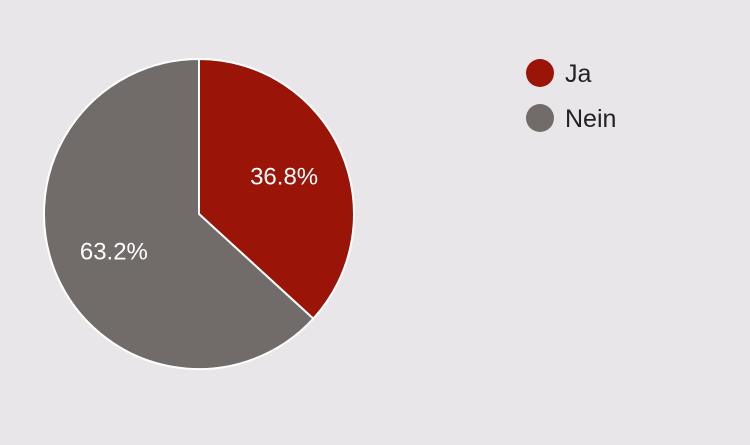 This screenshot has width=750, height=445. Describe the element at coordinates (114, 251) in the screenshot. I see `slice-label: 63.2%` at that location.